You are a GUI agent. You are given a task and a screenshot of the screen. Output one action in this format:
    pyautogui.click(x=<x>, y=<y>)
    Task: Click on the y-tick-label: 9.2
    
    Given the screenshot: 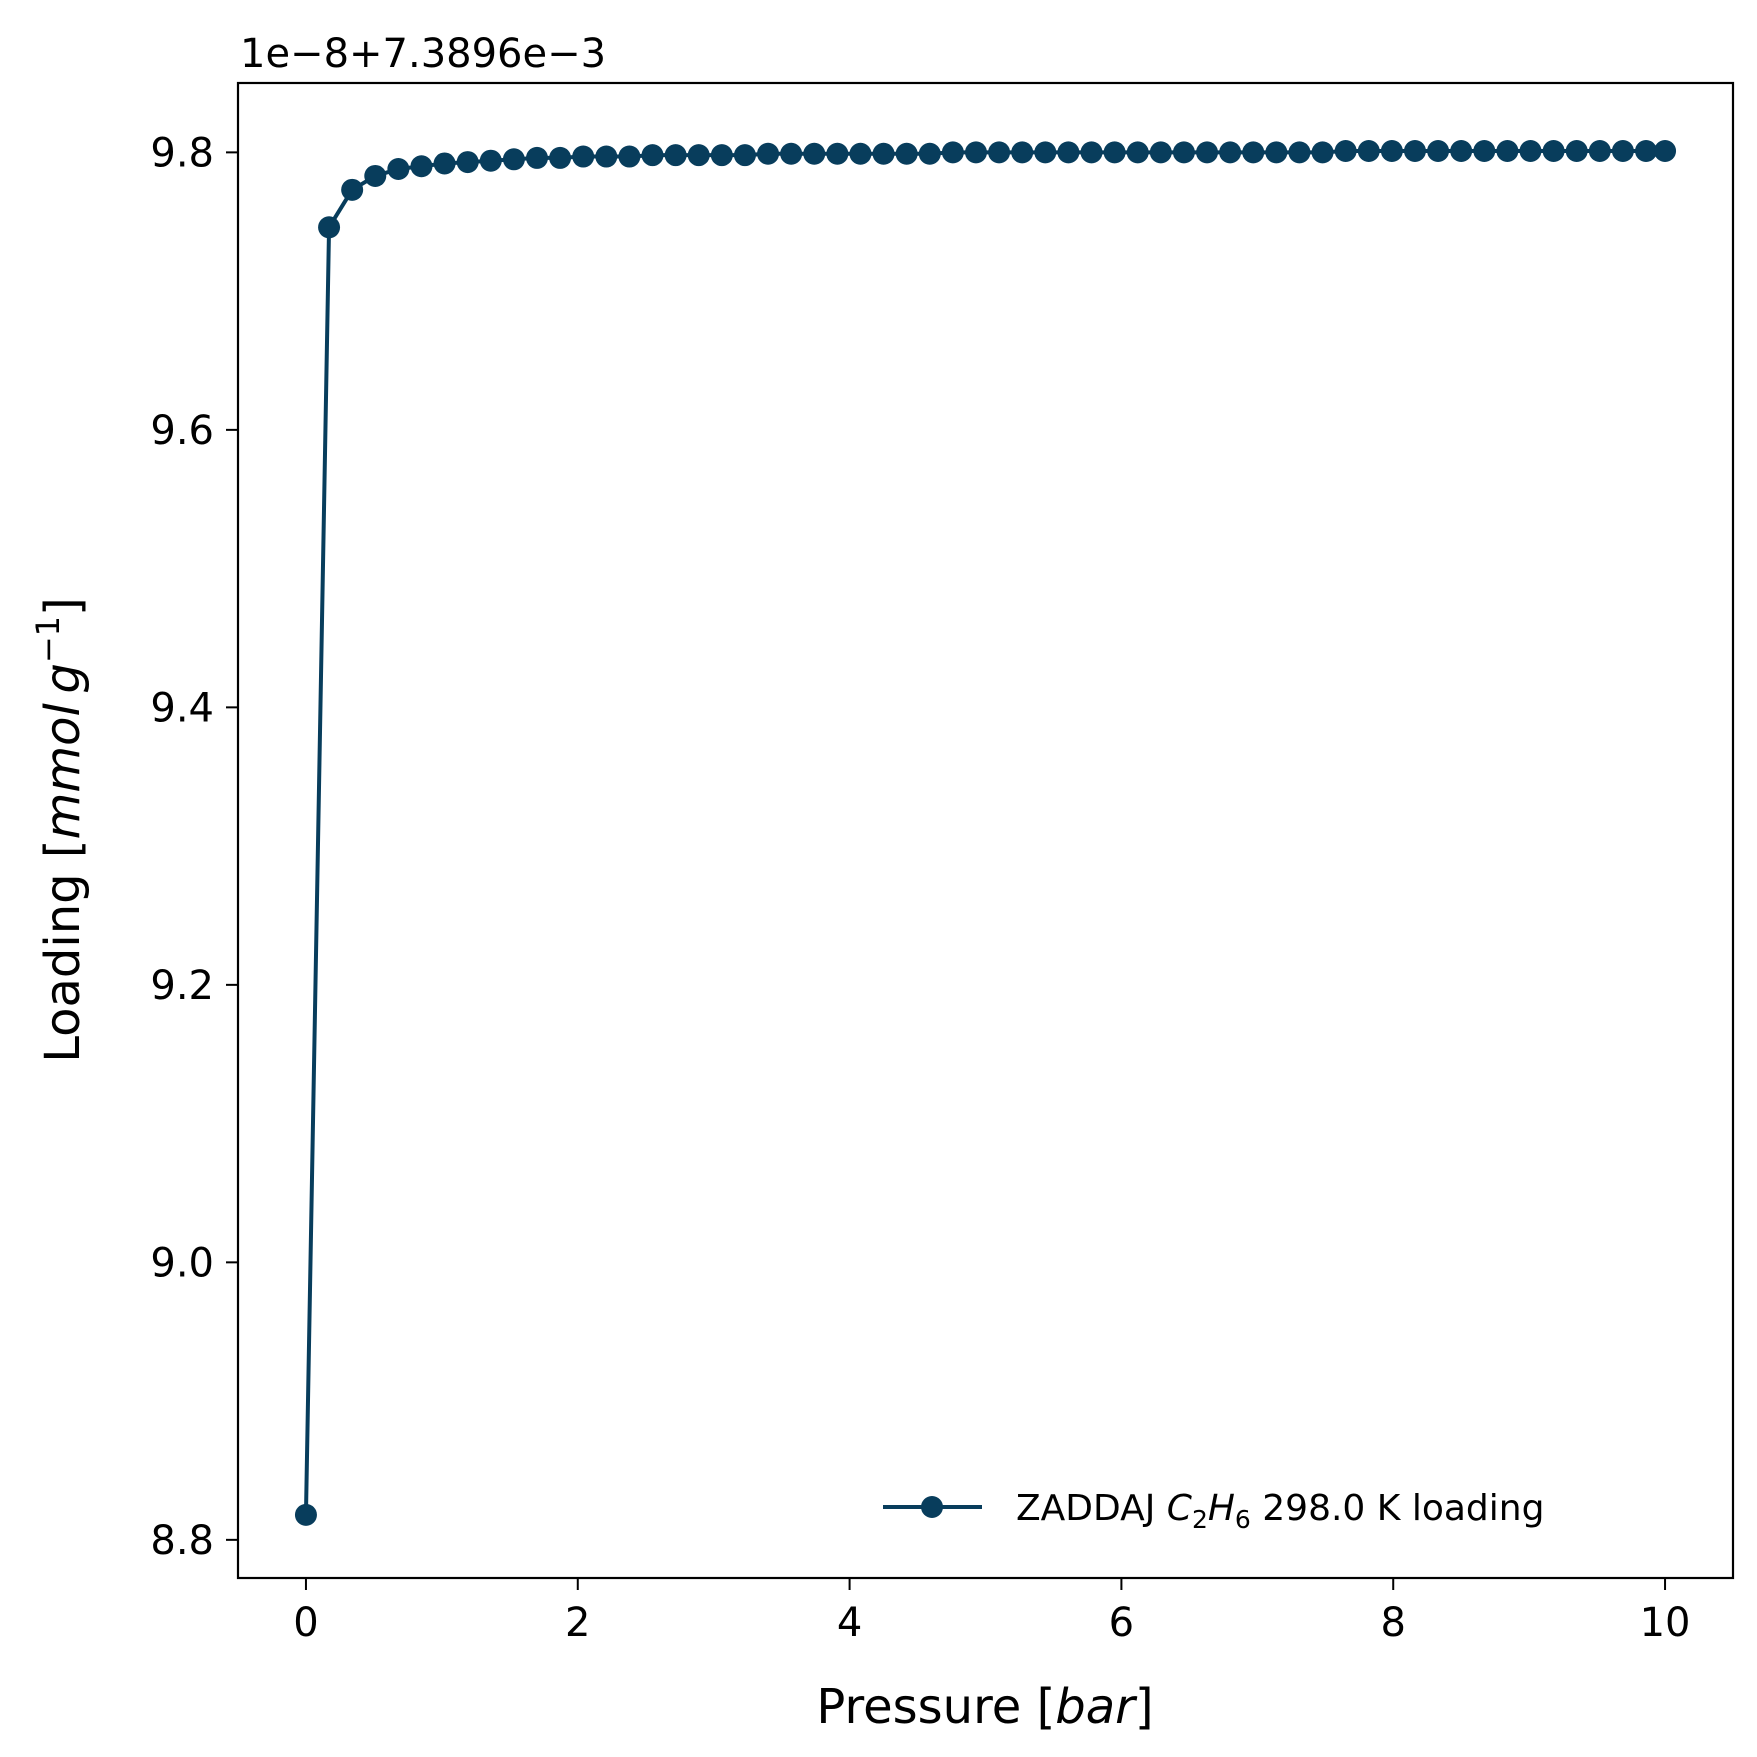 What is the action you would take?
    pyautogui.click(x=182, y=986)
    